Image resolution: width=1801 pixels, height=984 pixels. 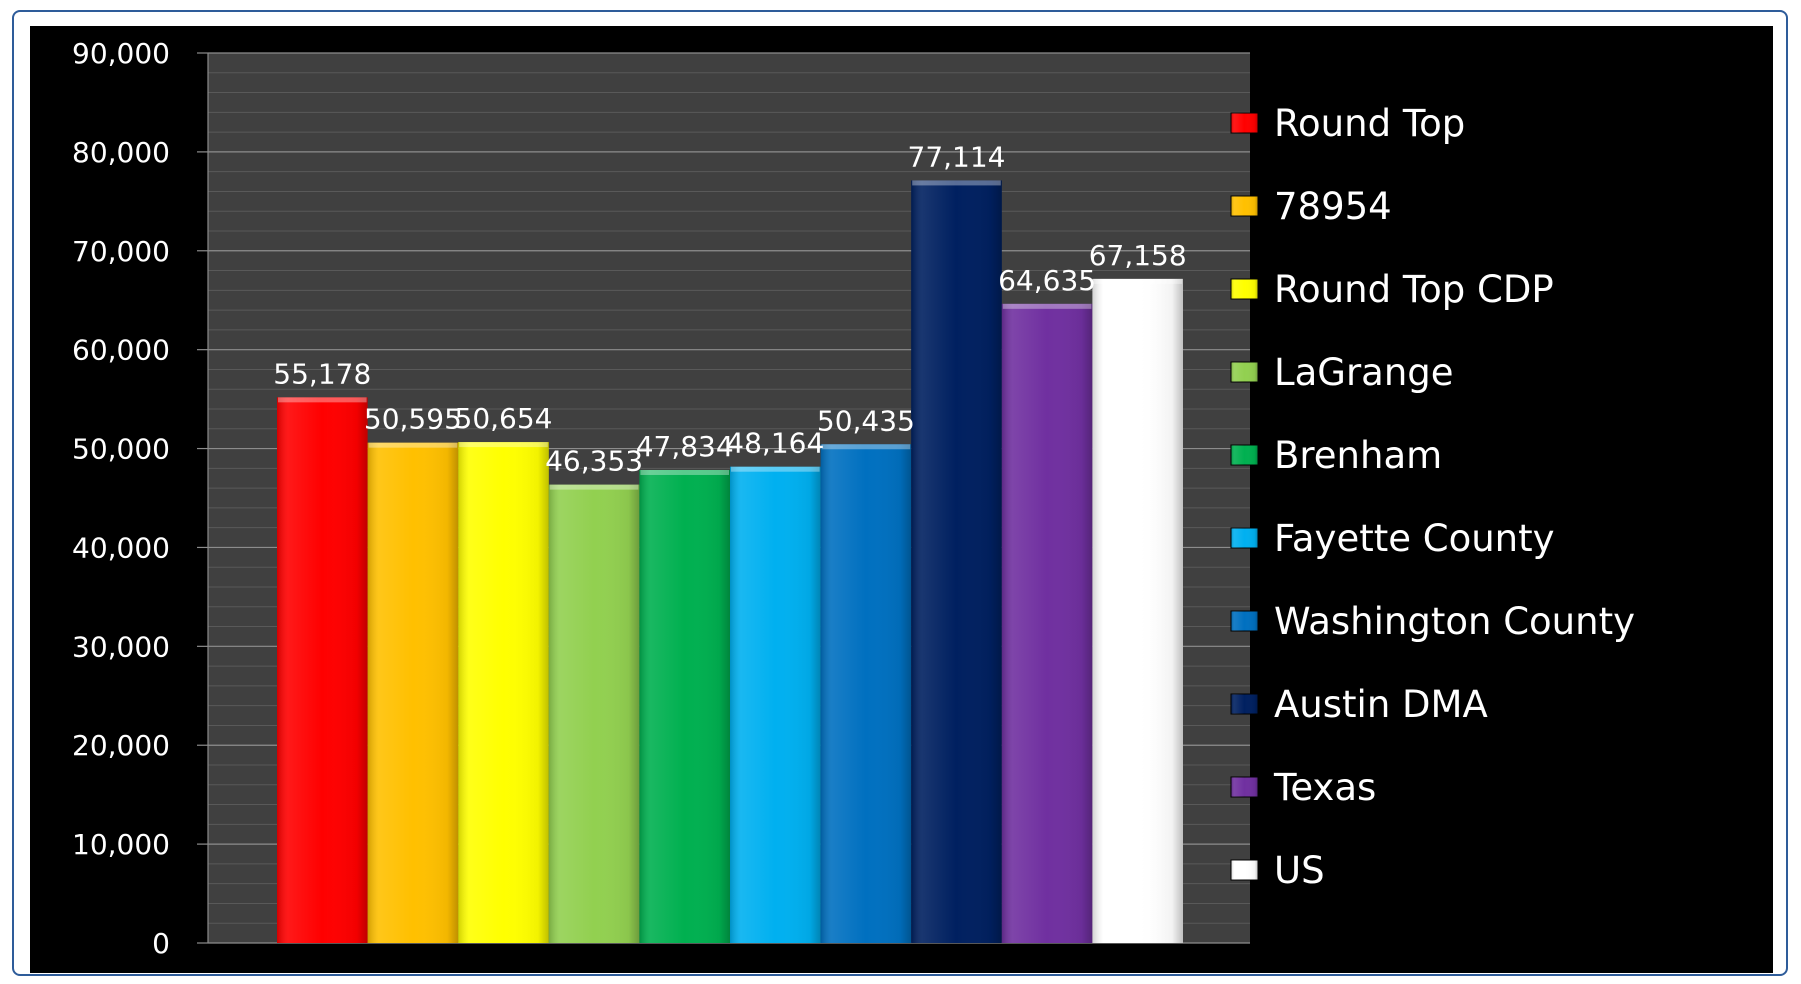 I want to click on y-tick-label: 0, so click(x=161, y=943).